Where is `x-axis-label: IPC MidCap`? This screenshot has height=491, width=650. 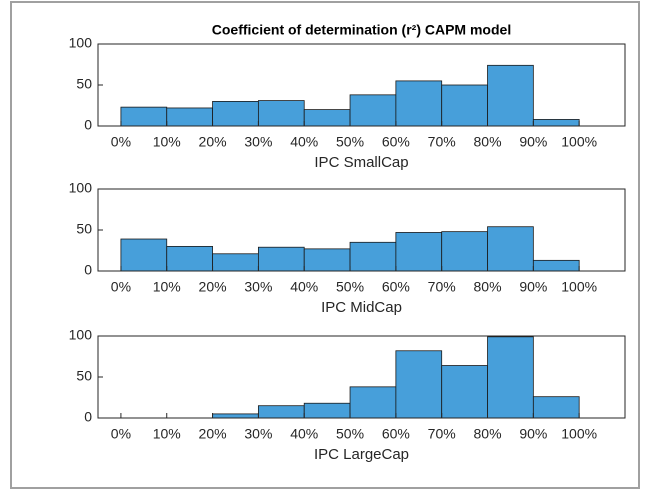 x-axis-label: IPC MidCap is located at coordinates (361, 307).